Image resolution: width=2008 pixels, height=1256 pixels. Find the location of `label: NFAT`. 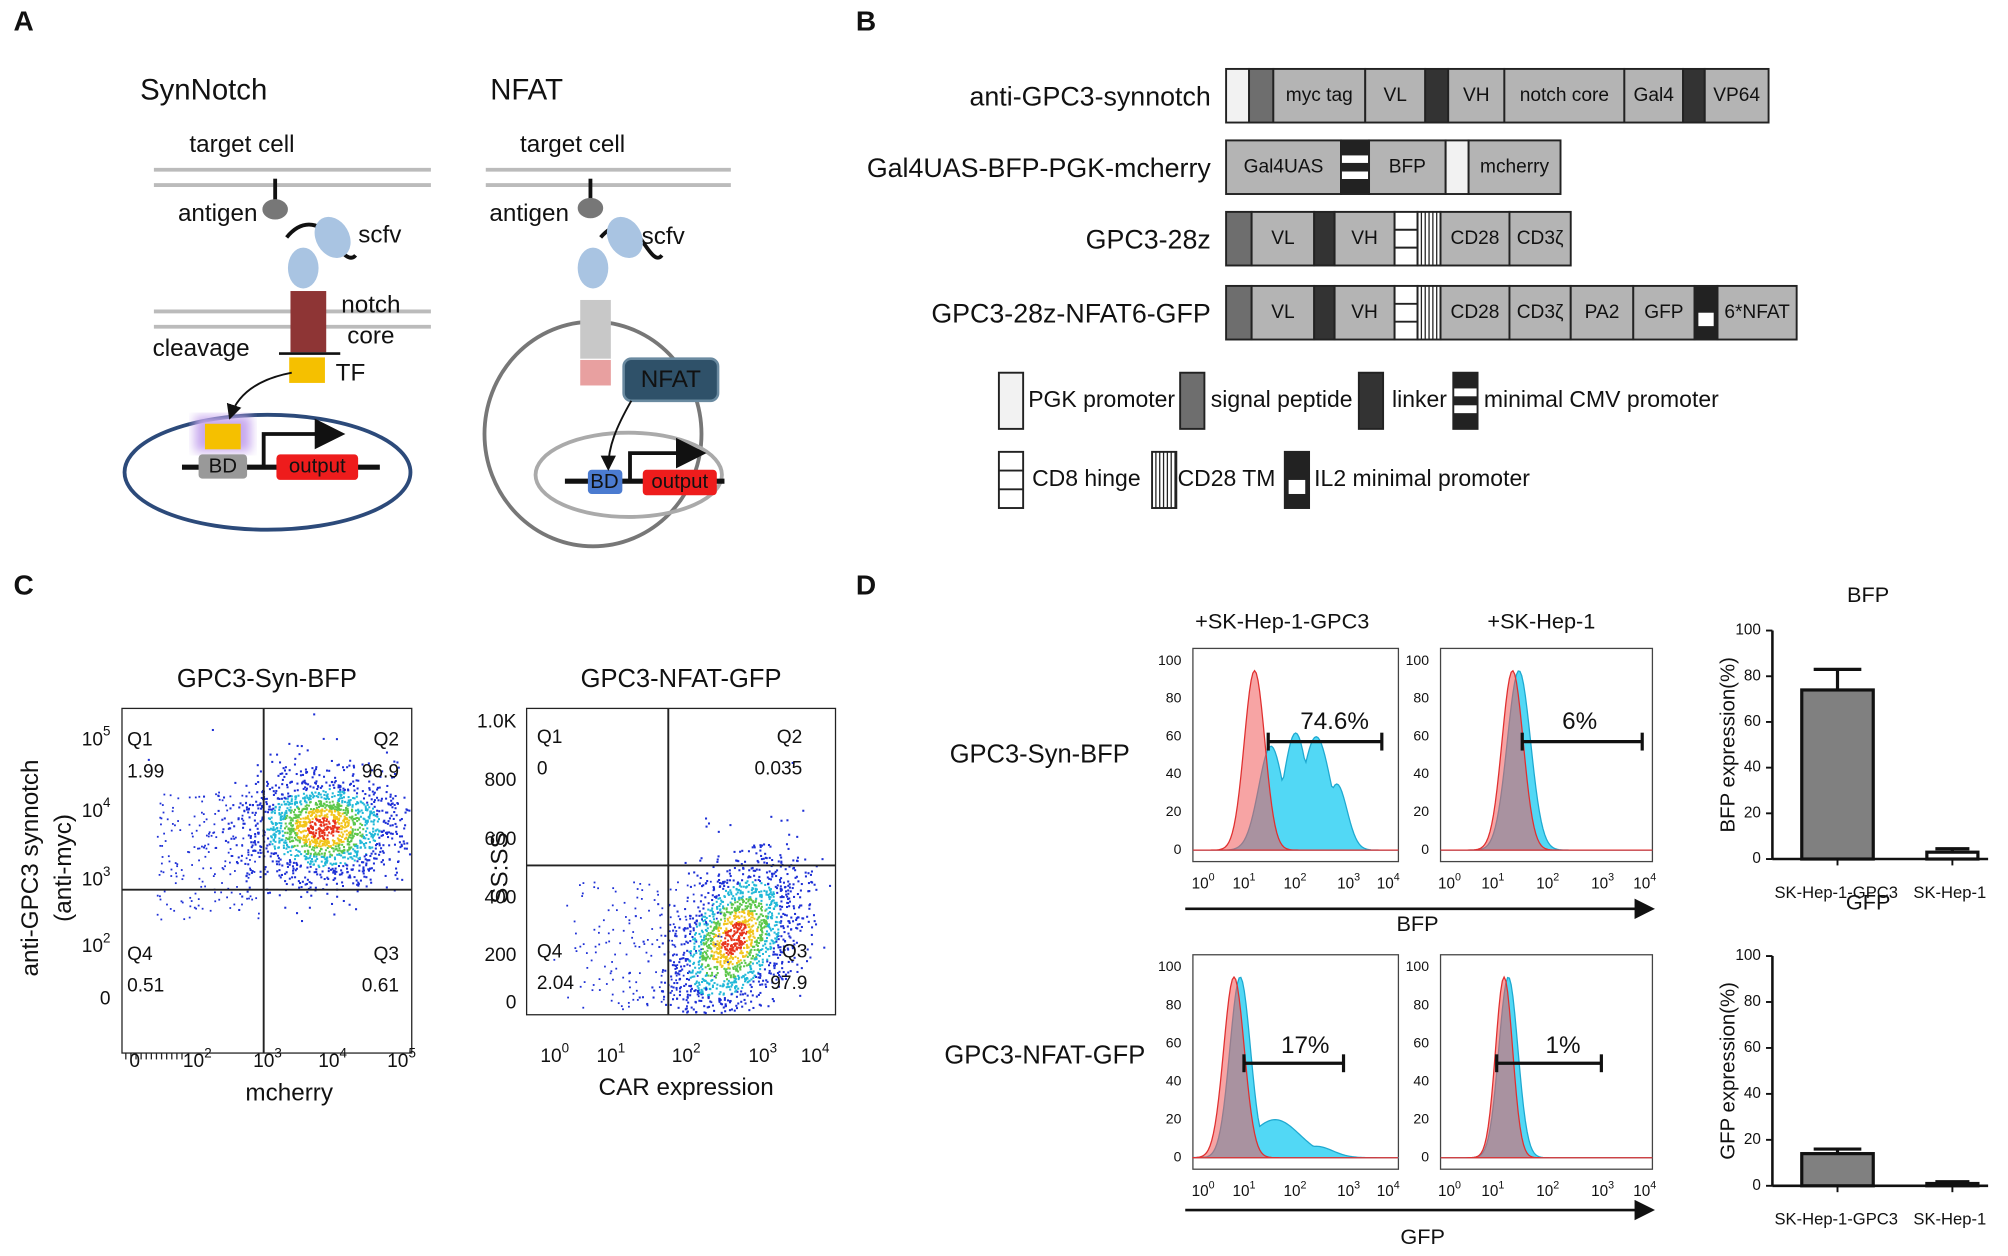

label: NFAT is located at coordinates (671, 379).